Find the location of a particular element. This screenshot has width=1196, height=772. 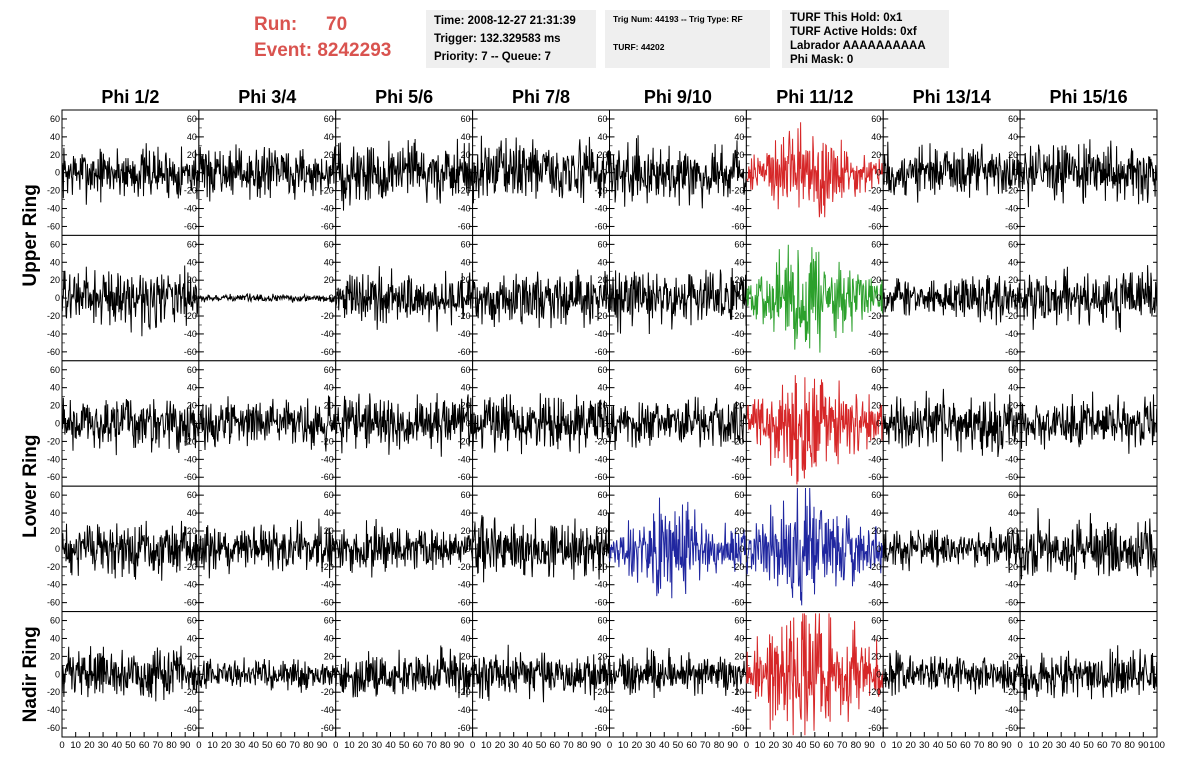

run-value: 70 is located at coordinates (337, 24).